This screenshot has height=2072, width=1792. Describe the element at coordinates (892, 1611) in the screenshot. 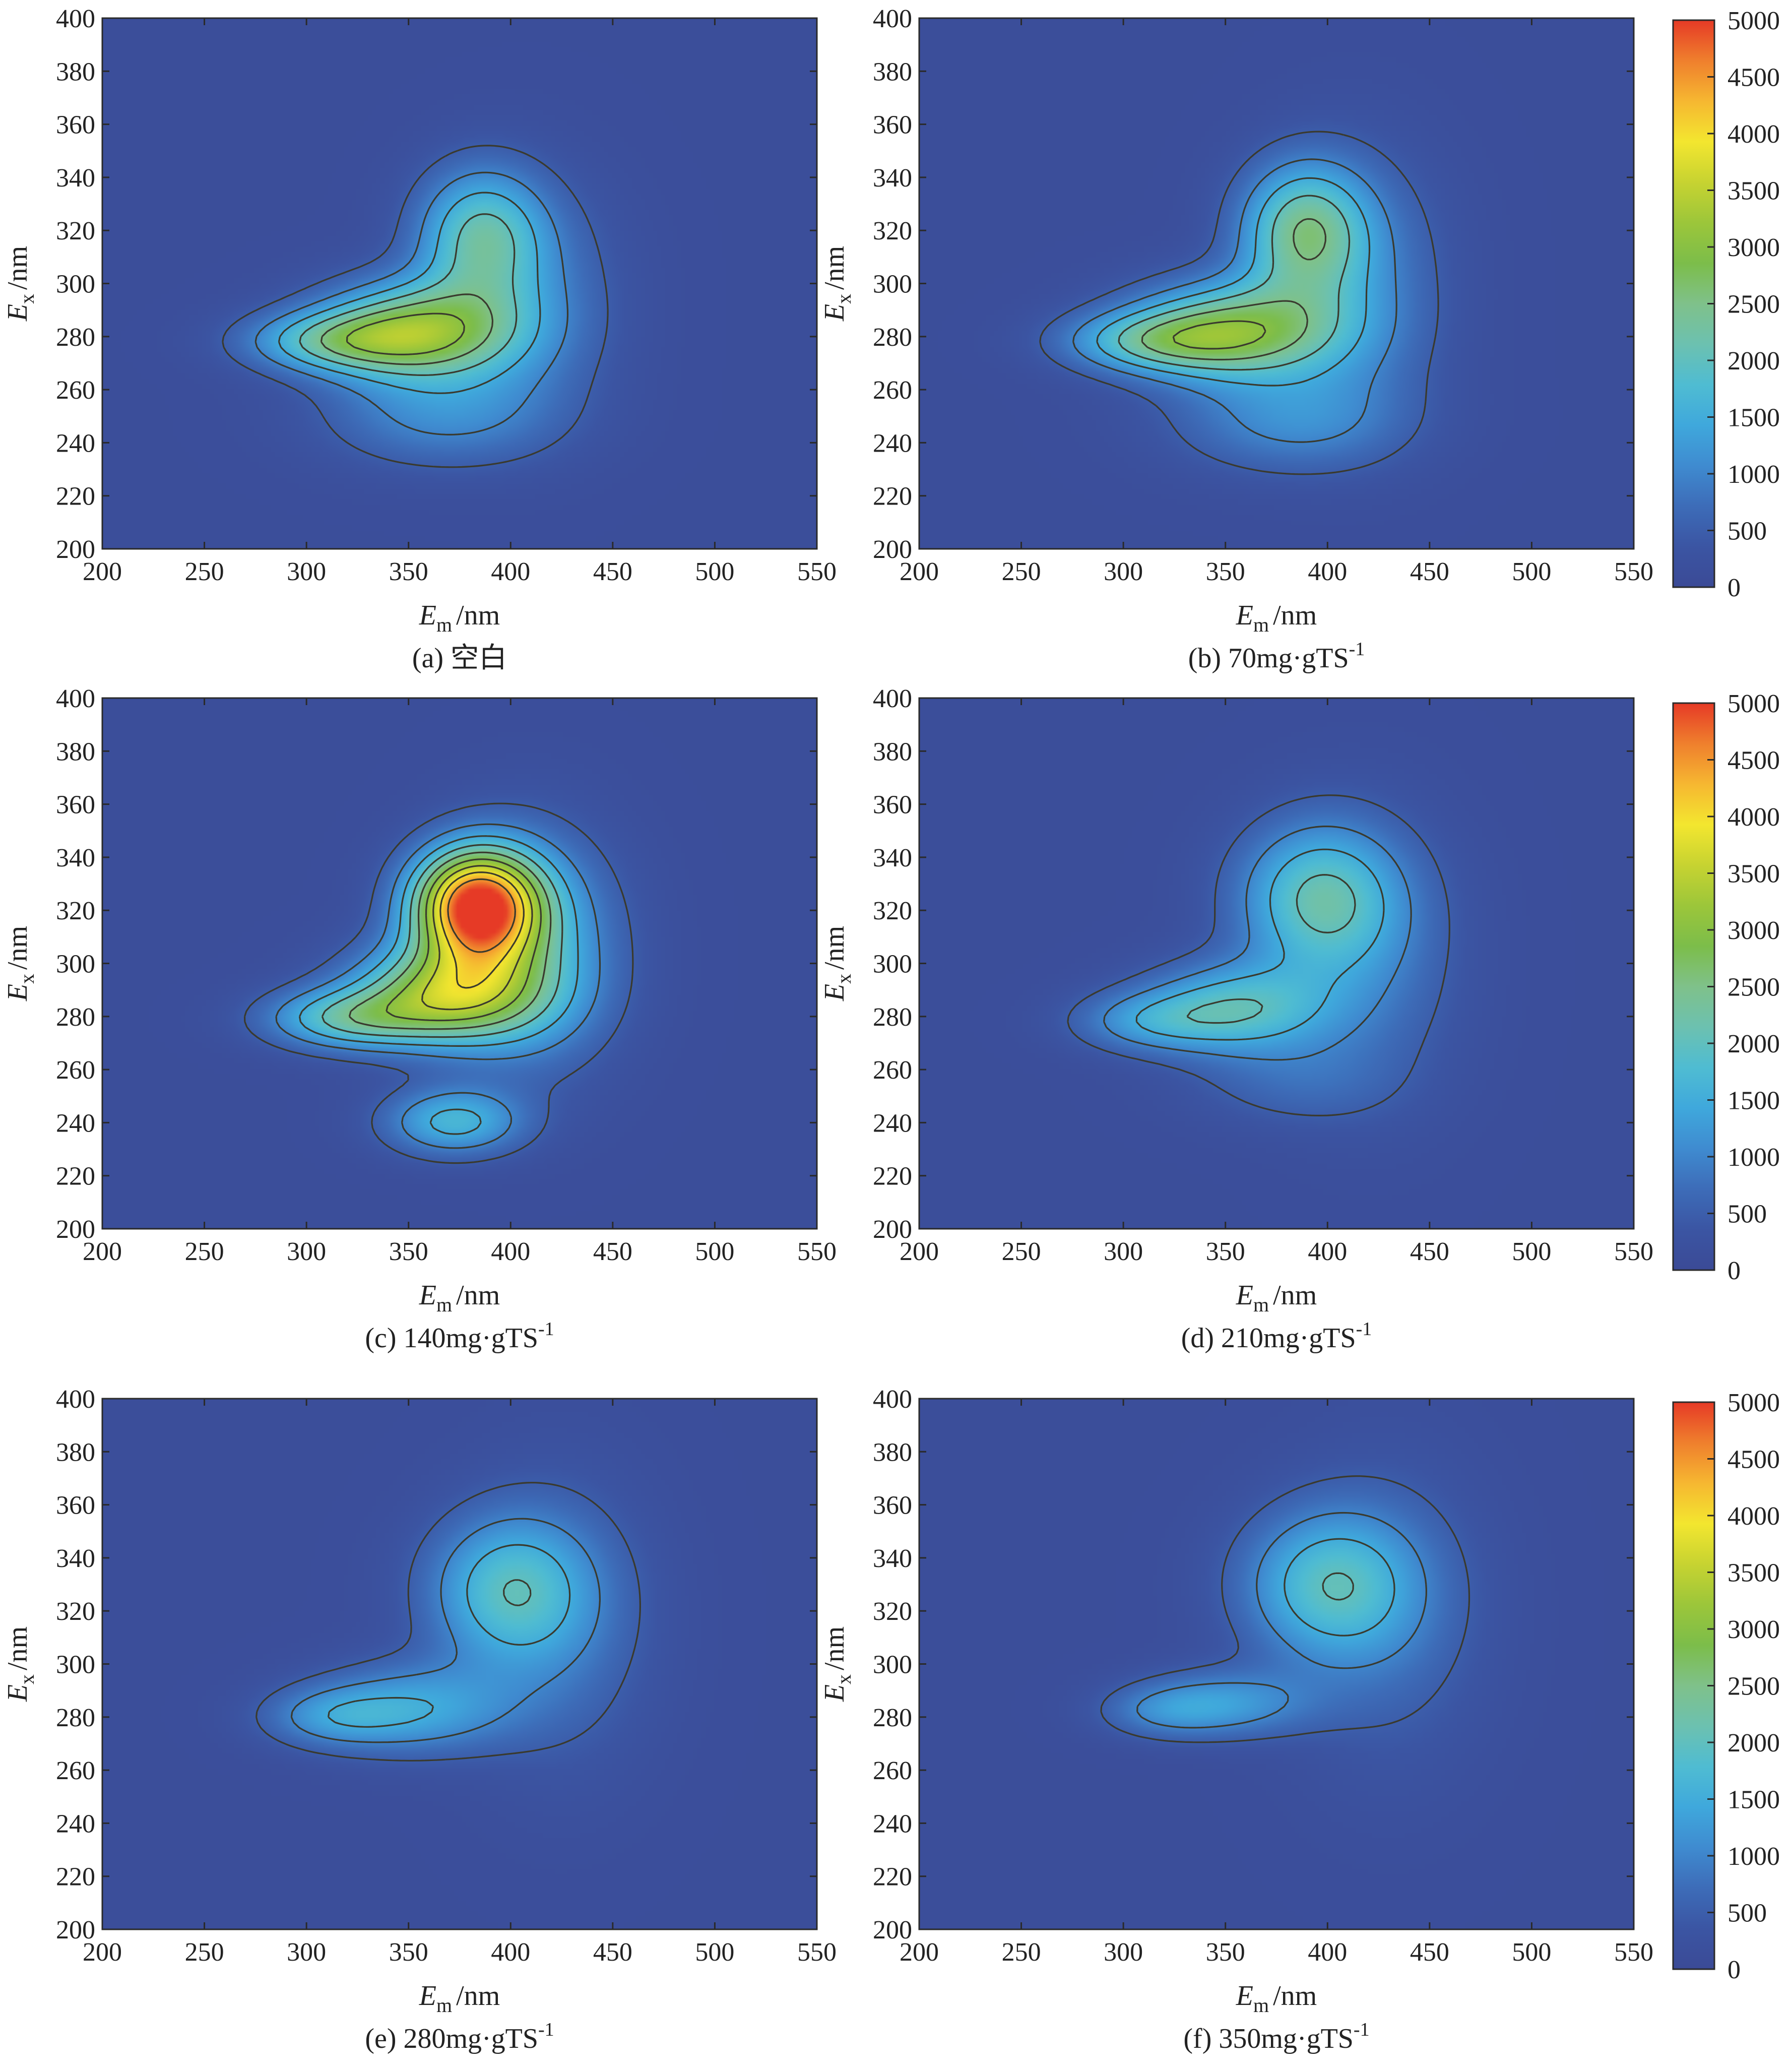

I see `y-tick-label: 320` at that location.